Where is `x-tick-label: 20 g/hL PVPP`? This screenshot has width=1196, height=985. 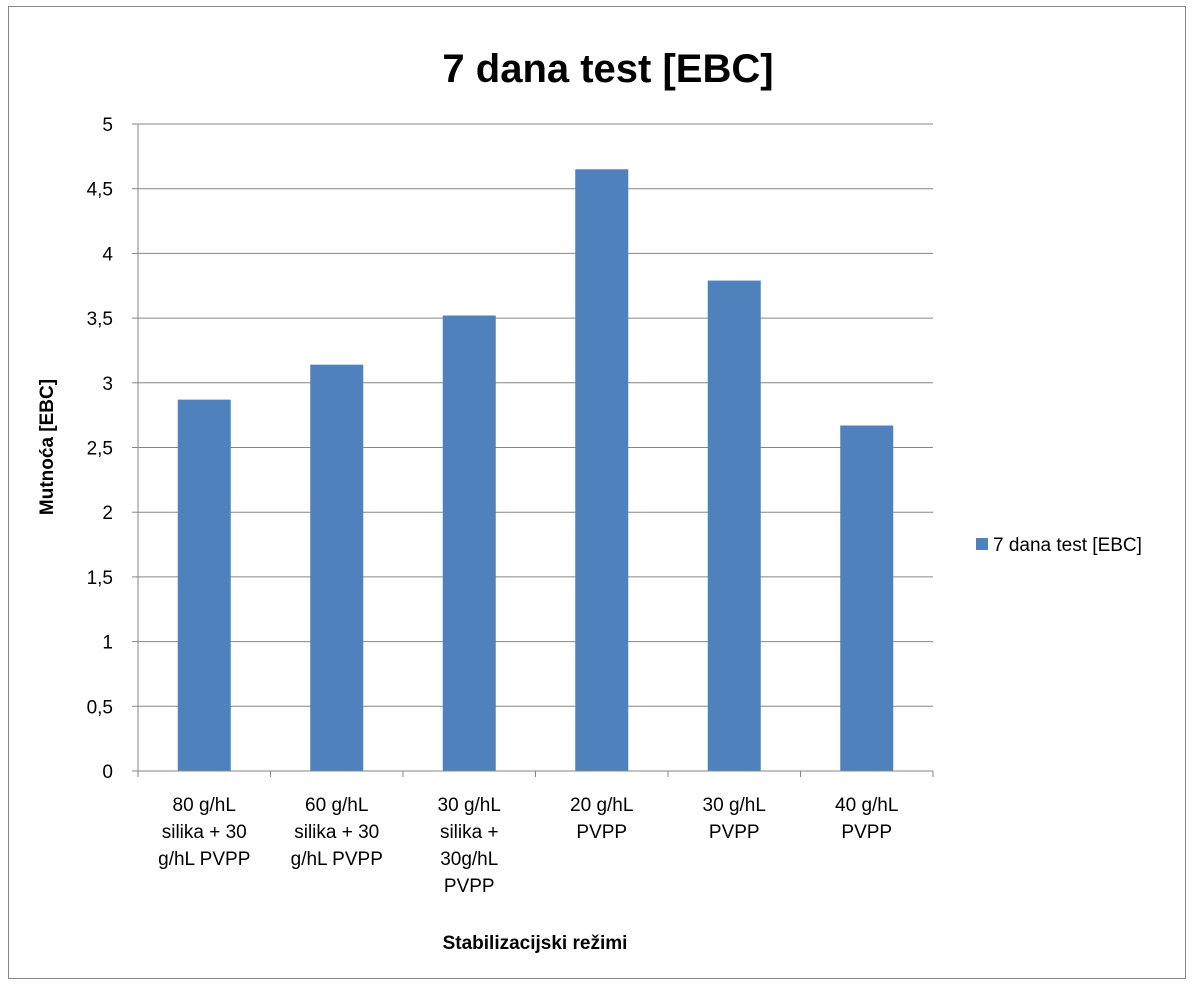 x-tick-label: 20 g/hL PVPP is located at coordinates (601, 819).